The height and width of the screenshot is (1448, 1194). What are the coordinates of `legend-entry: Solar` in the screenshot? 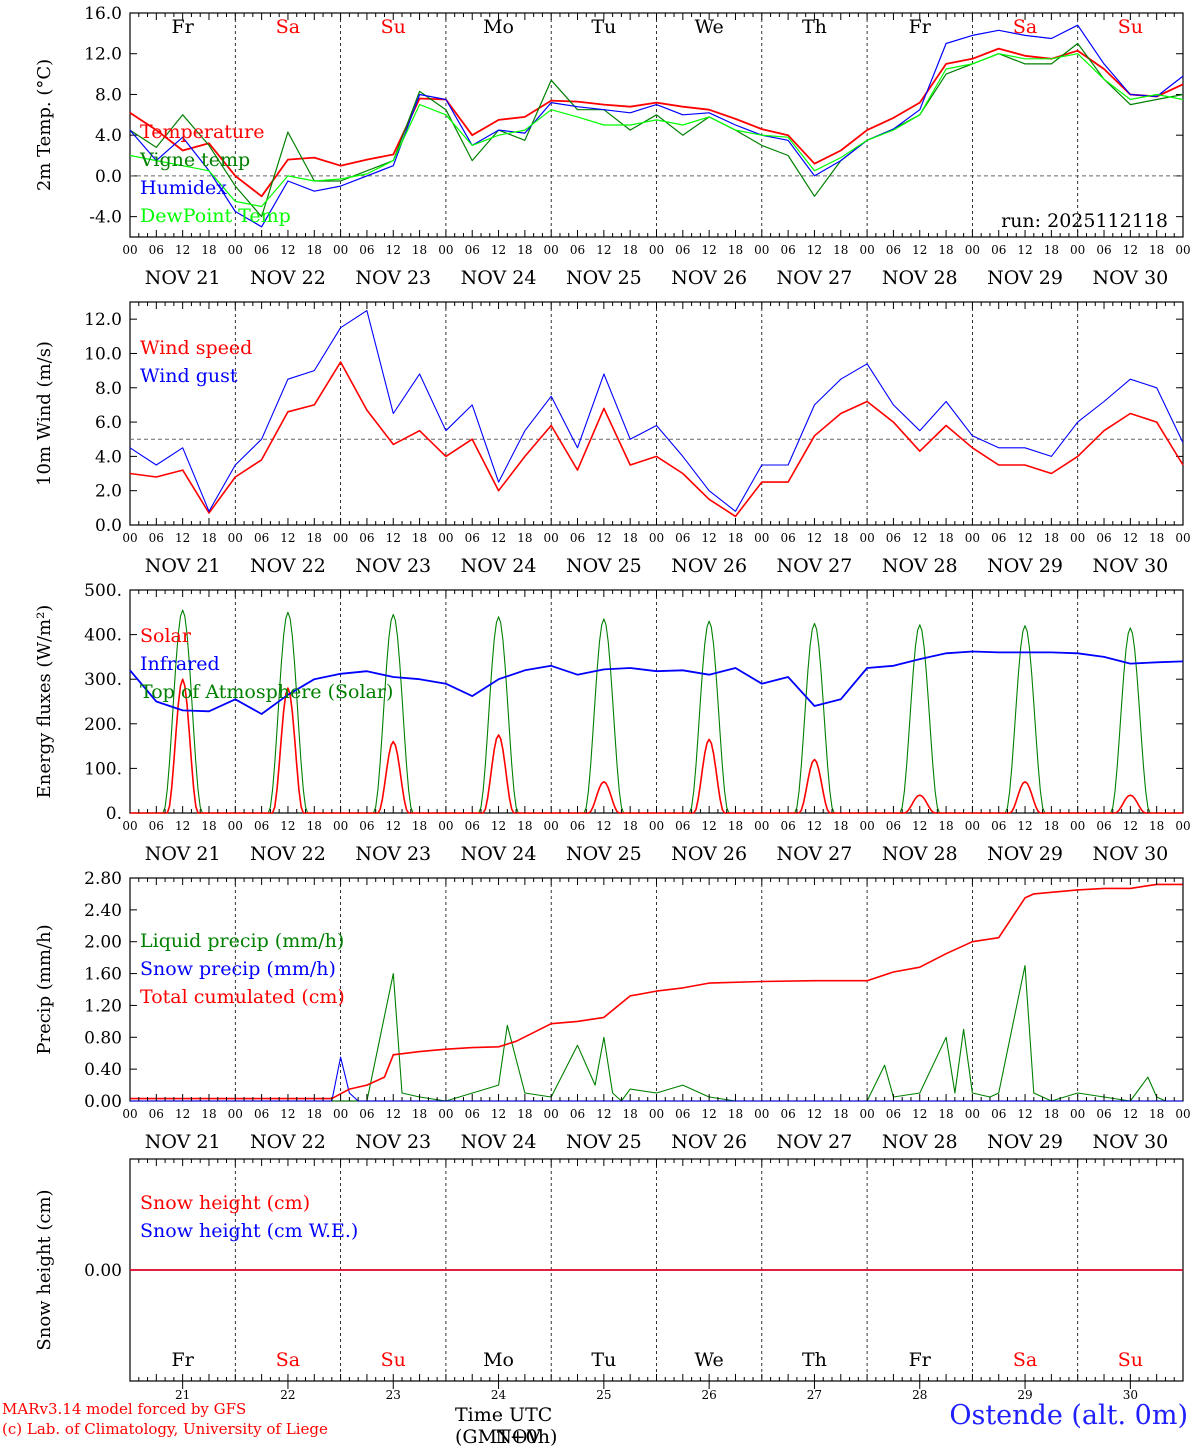 It's located at (166, 636).